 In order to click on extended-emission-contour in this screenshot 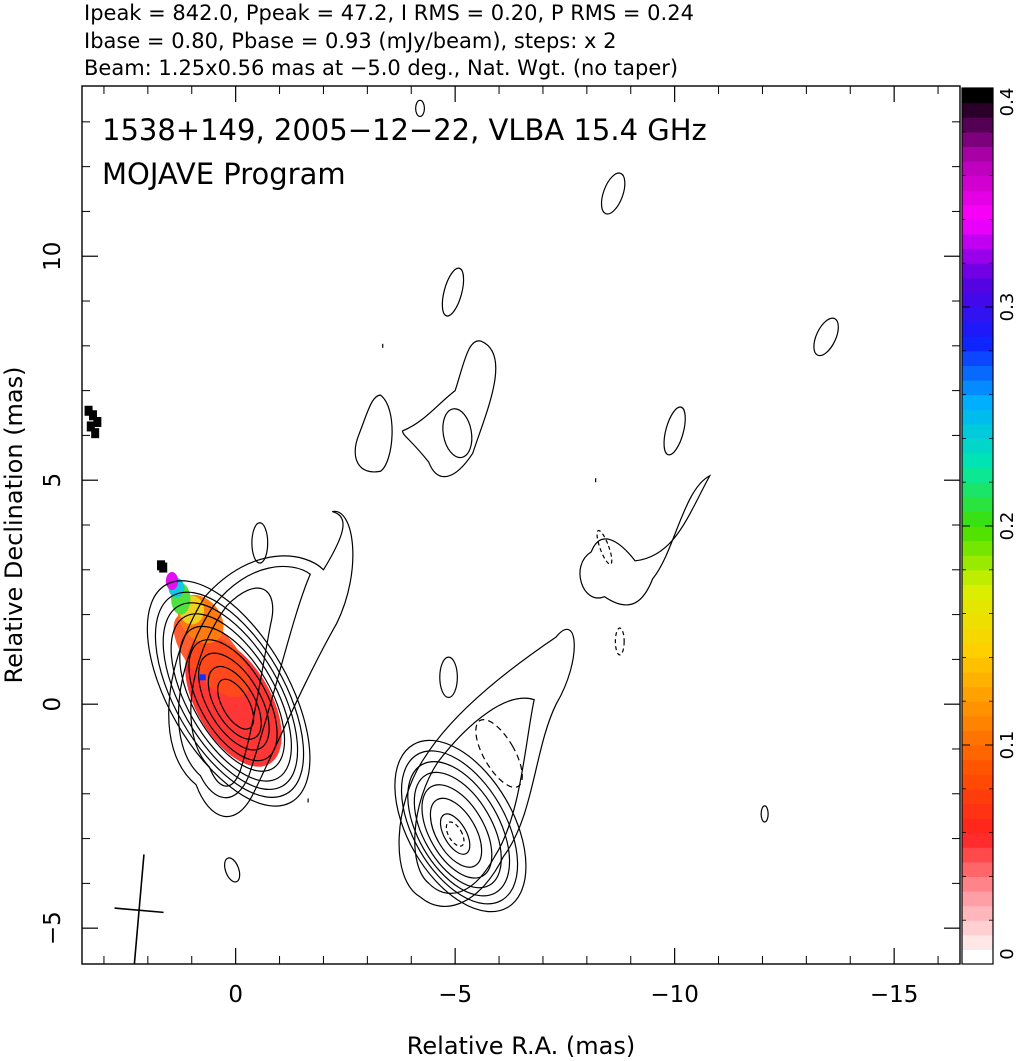, I will do `click(449, 409)`.